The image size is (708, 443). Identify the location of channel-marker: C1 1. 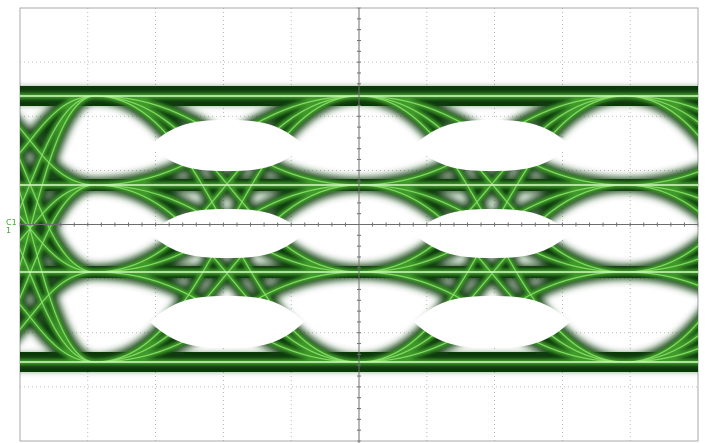
(11, 227).